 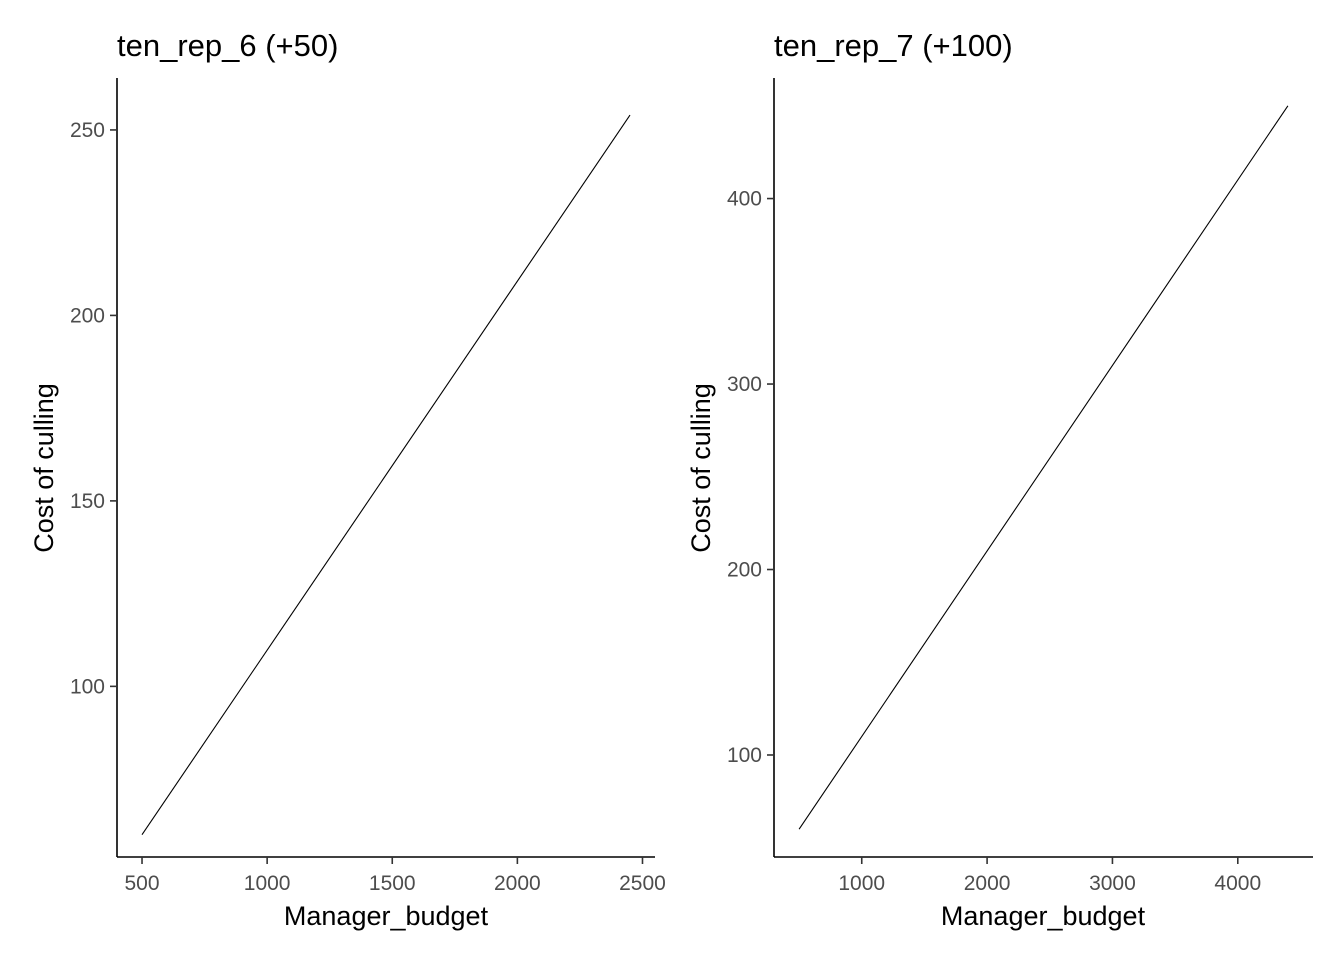 I want to click on x-tick-label: 1500, so click(x=392, y=883).